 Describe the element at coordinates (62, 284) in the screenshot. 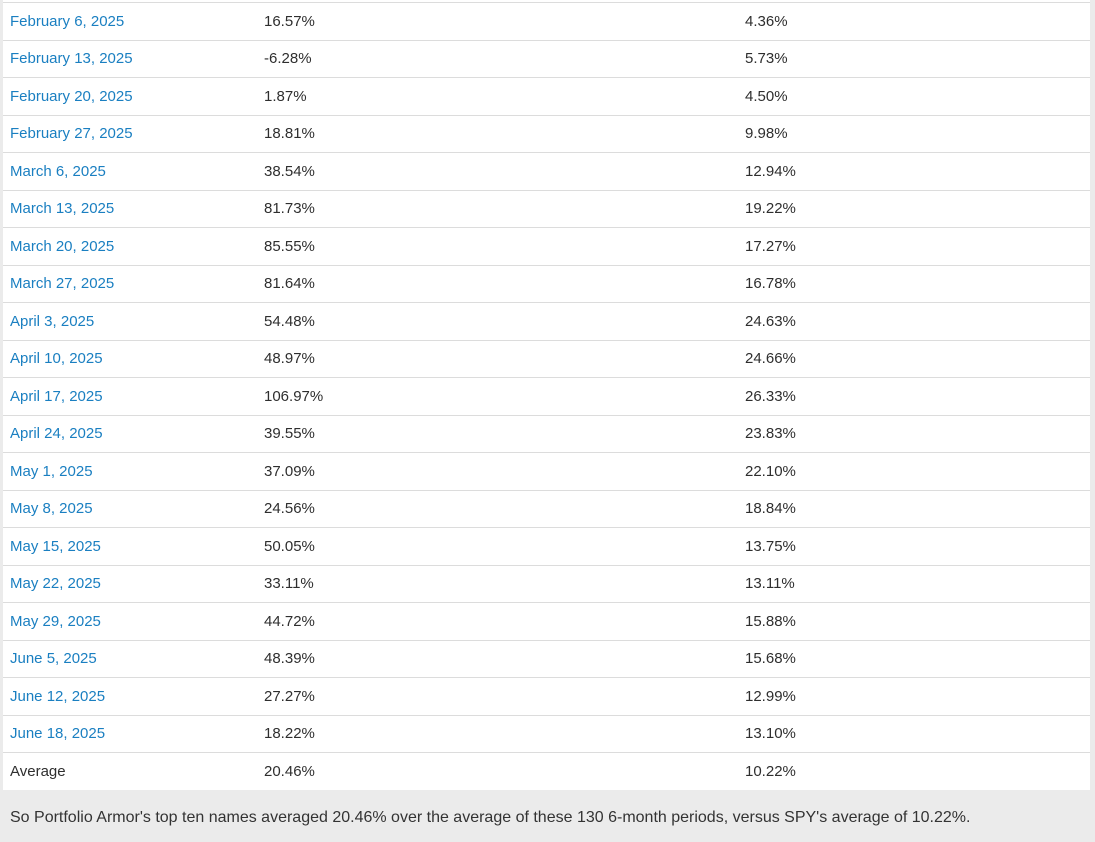

I see `date-link: March 27, 2025` at that location.